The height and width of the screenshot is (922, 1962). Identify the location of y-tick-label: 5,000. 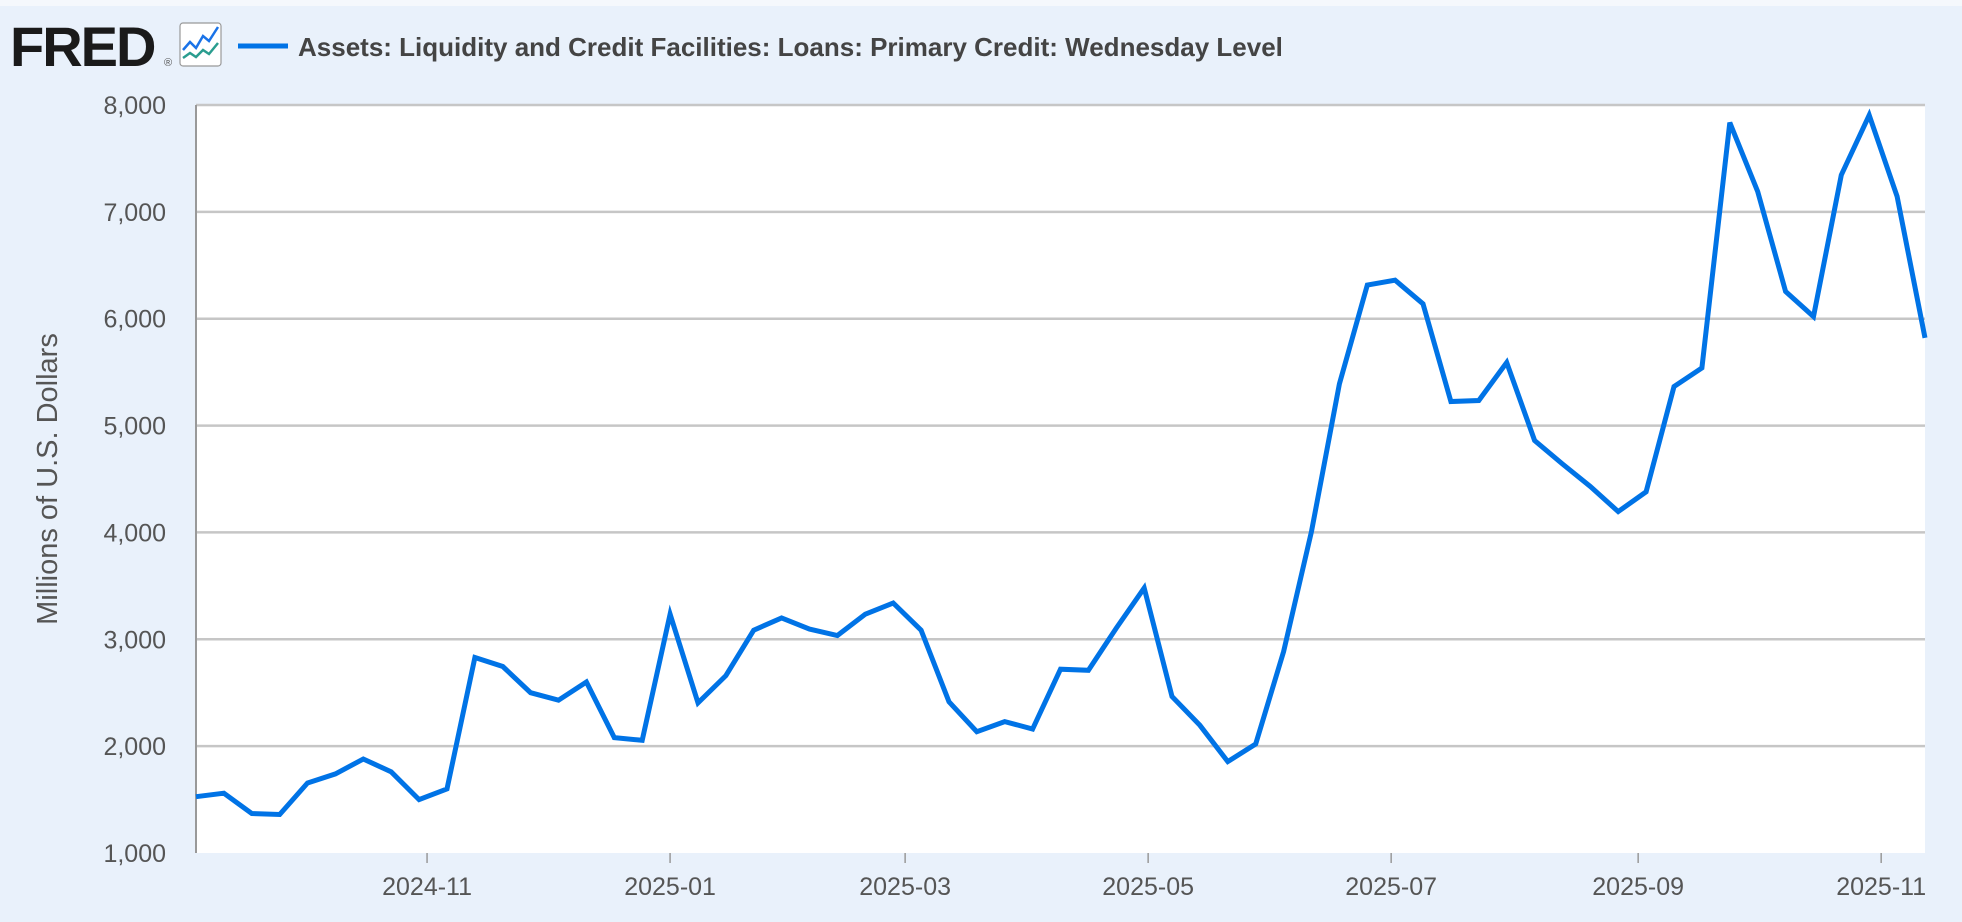
(134, 427).